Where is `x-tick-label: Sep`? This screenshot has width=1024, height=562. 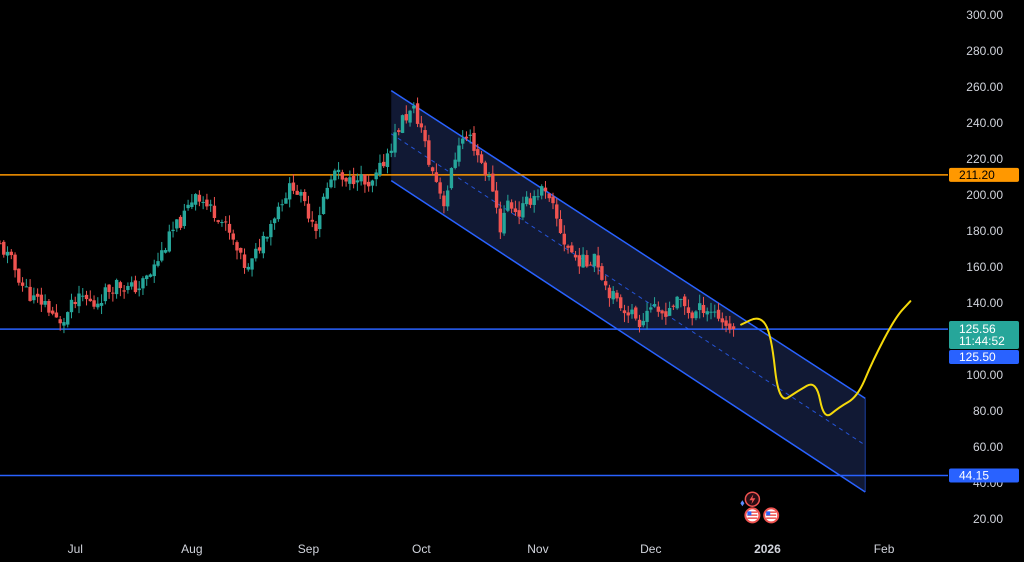
x-tick-label: Sep is located at coordinates (309, 549).